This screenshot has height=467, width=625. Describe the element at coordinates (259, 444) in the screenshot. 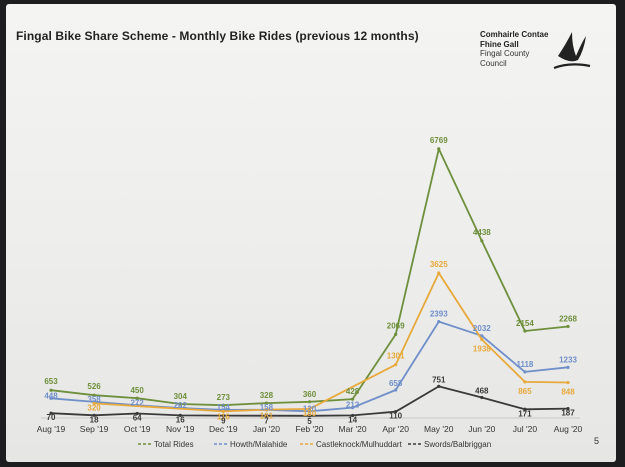

I see `legend-label: Howth/Malahide` at that location.